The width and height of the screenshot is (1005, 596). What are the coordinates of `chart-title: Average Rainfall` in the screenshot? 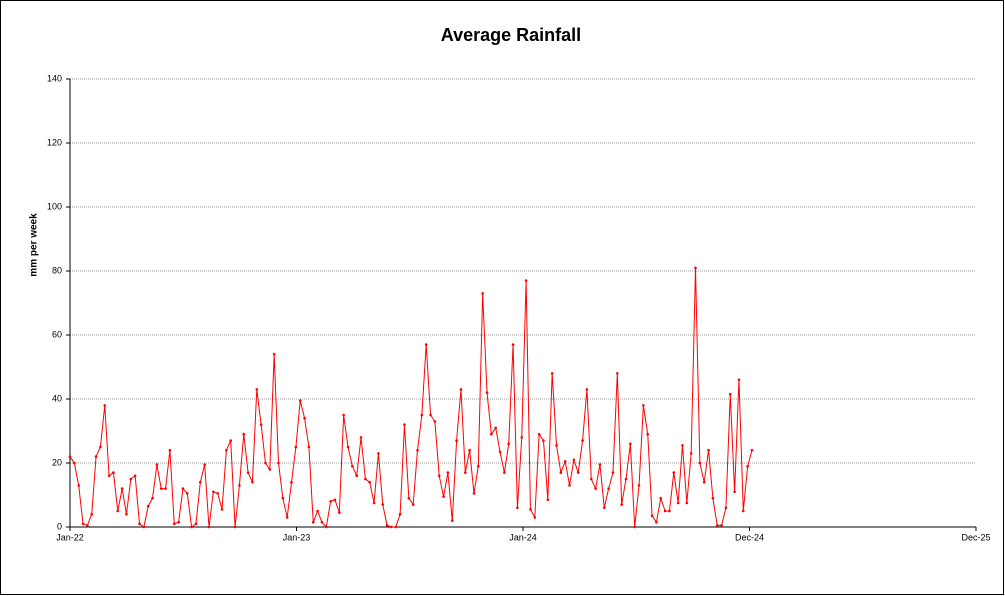 It's located at (511, 35).